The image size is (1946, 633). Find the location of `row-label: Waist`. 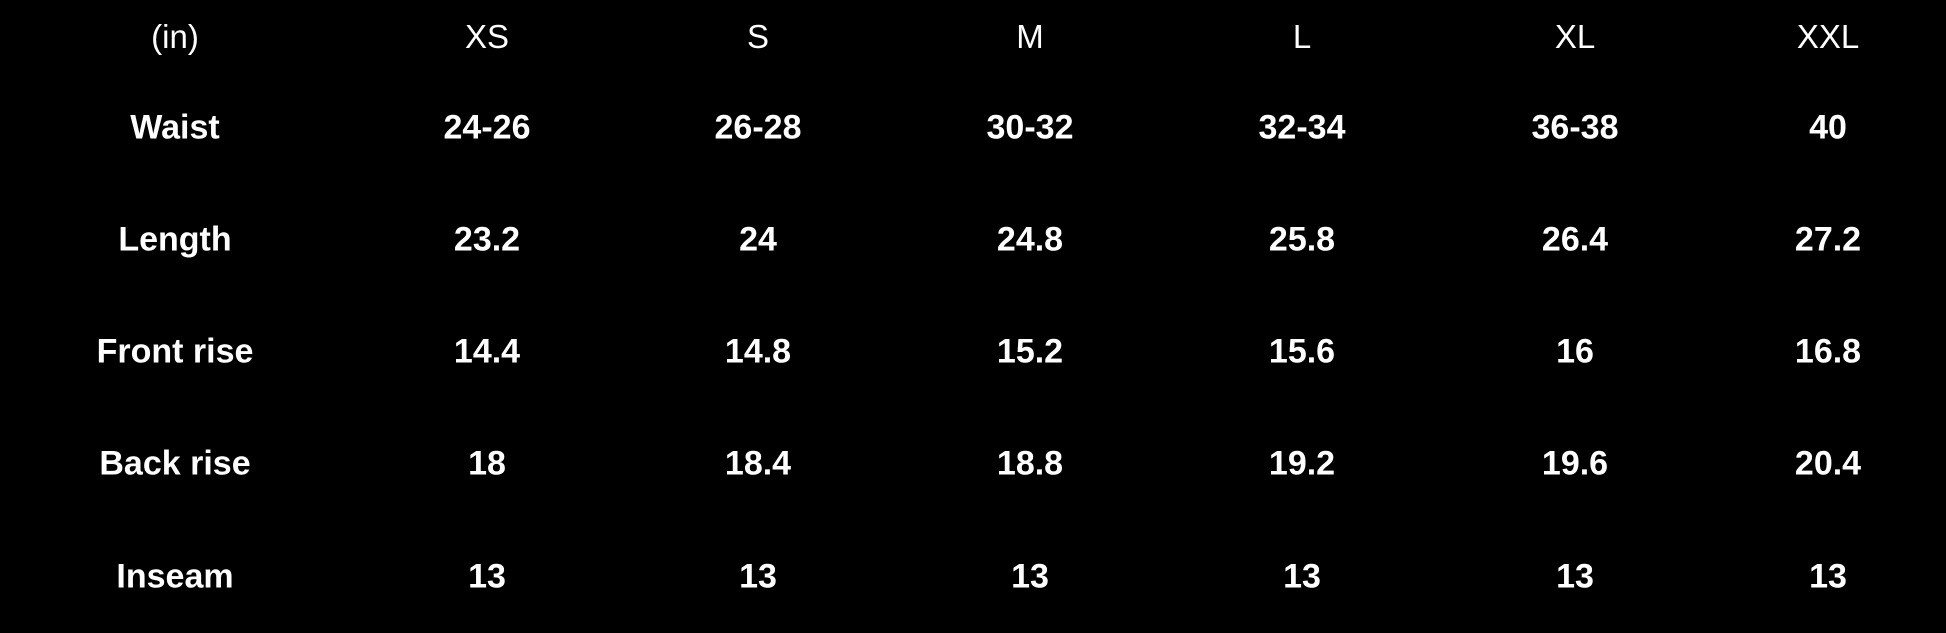

row-label: Waist is located at coordinates (175, 127).